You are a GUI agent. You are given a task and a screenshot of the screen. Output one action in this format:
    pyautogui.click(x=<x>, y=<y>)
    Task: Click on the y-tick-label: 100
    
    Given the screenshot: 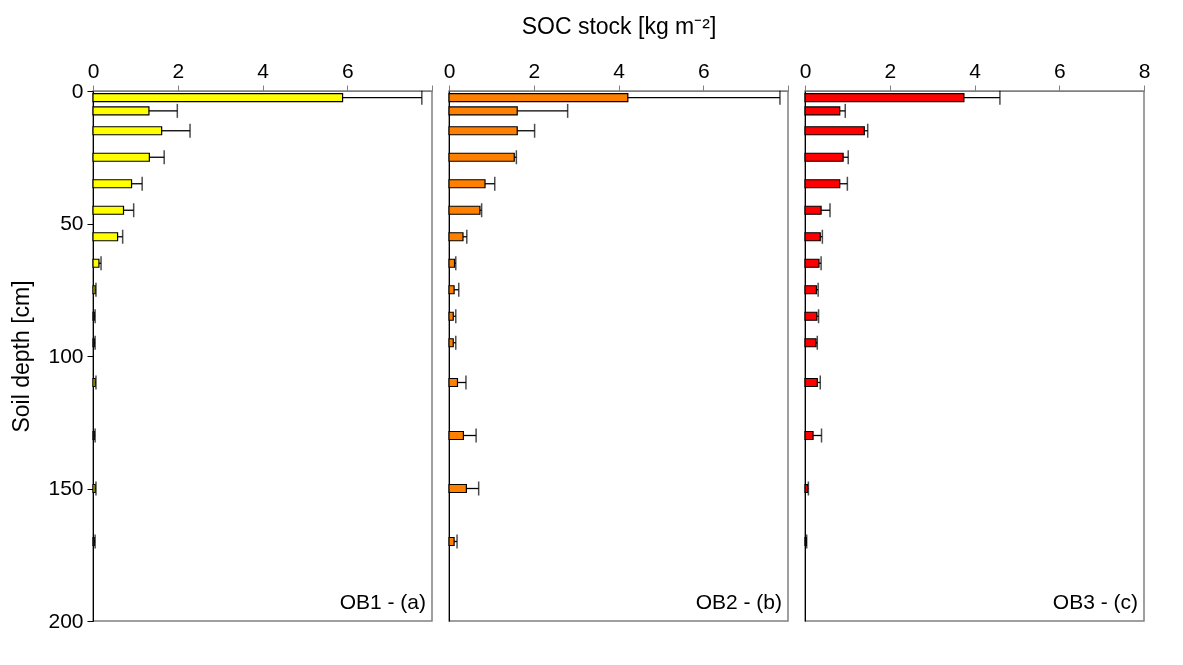 What is the action you would take?
    pyautogui.click(x=66, y=355)
    